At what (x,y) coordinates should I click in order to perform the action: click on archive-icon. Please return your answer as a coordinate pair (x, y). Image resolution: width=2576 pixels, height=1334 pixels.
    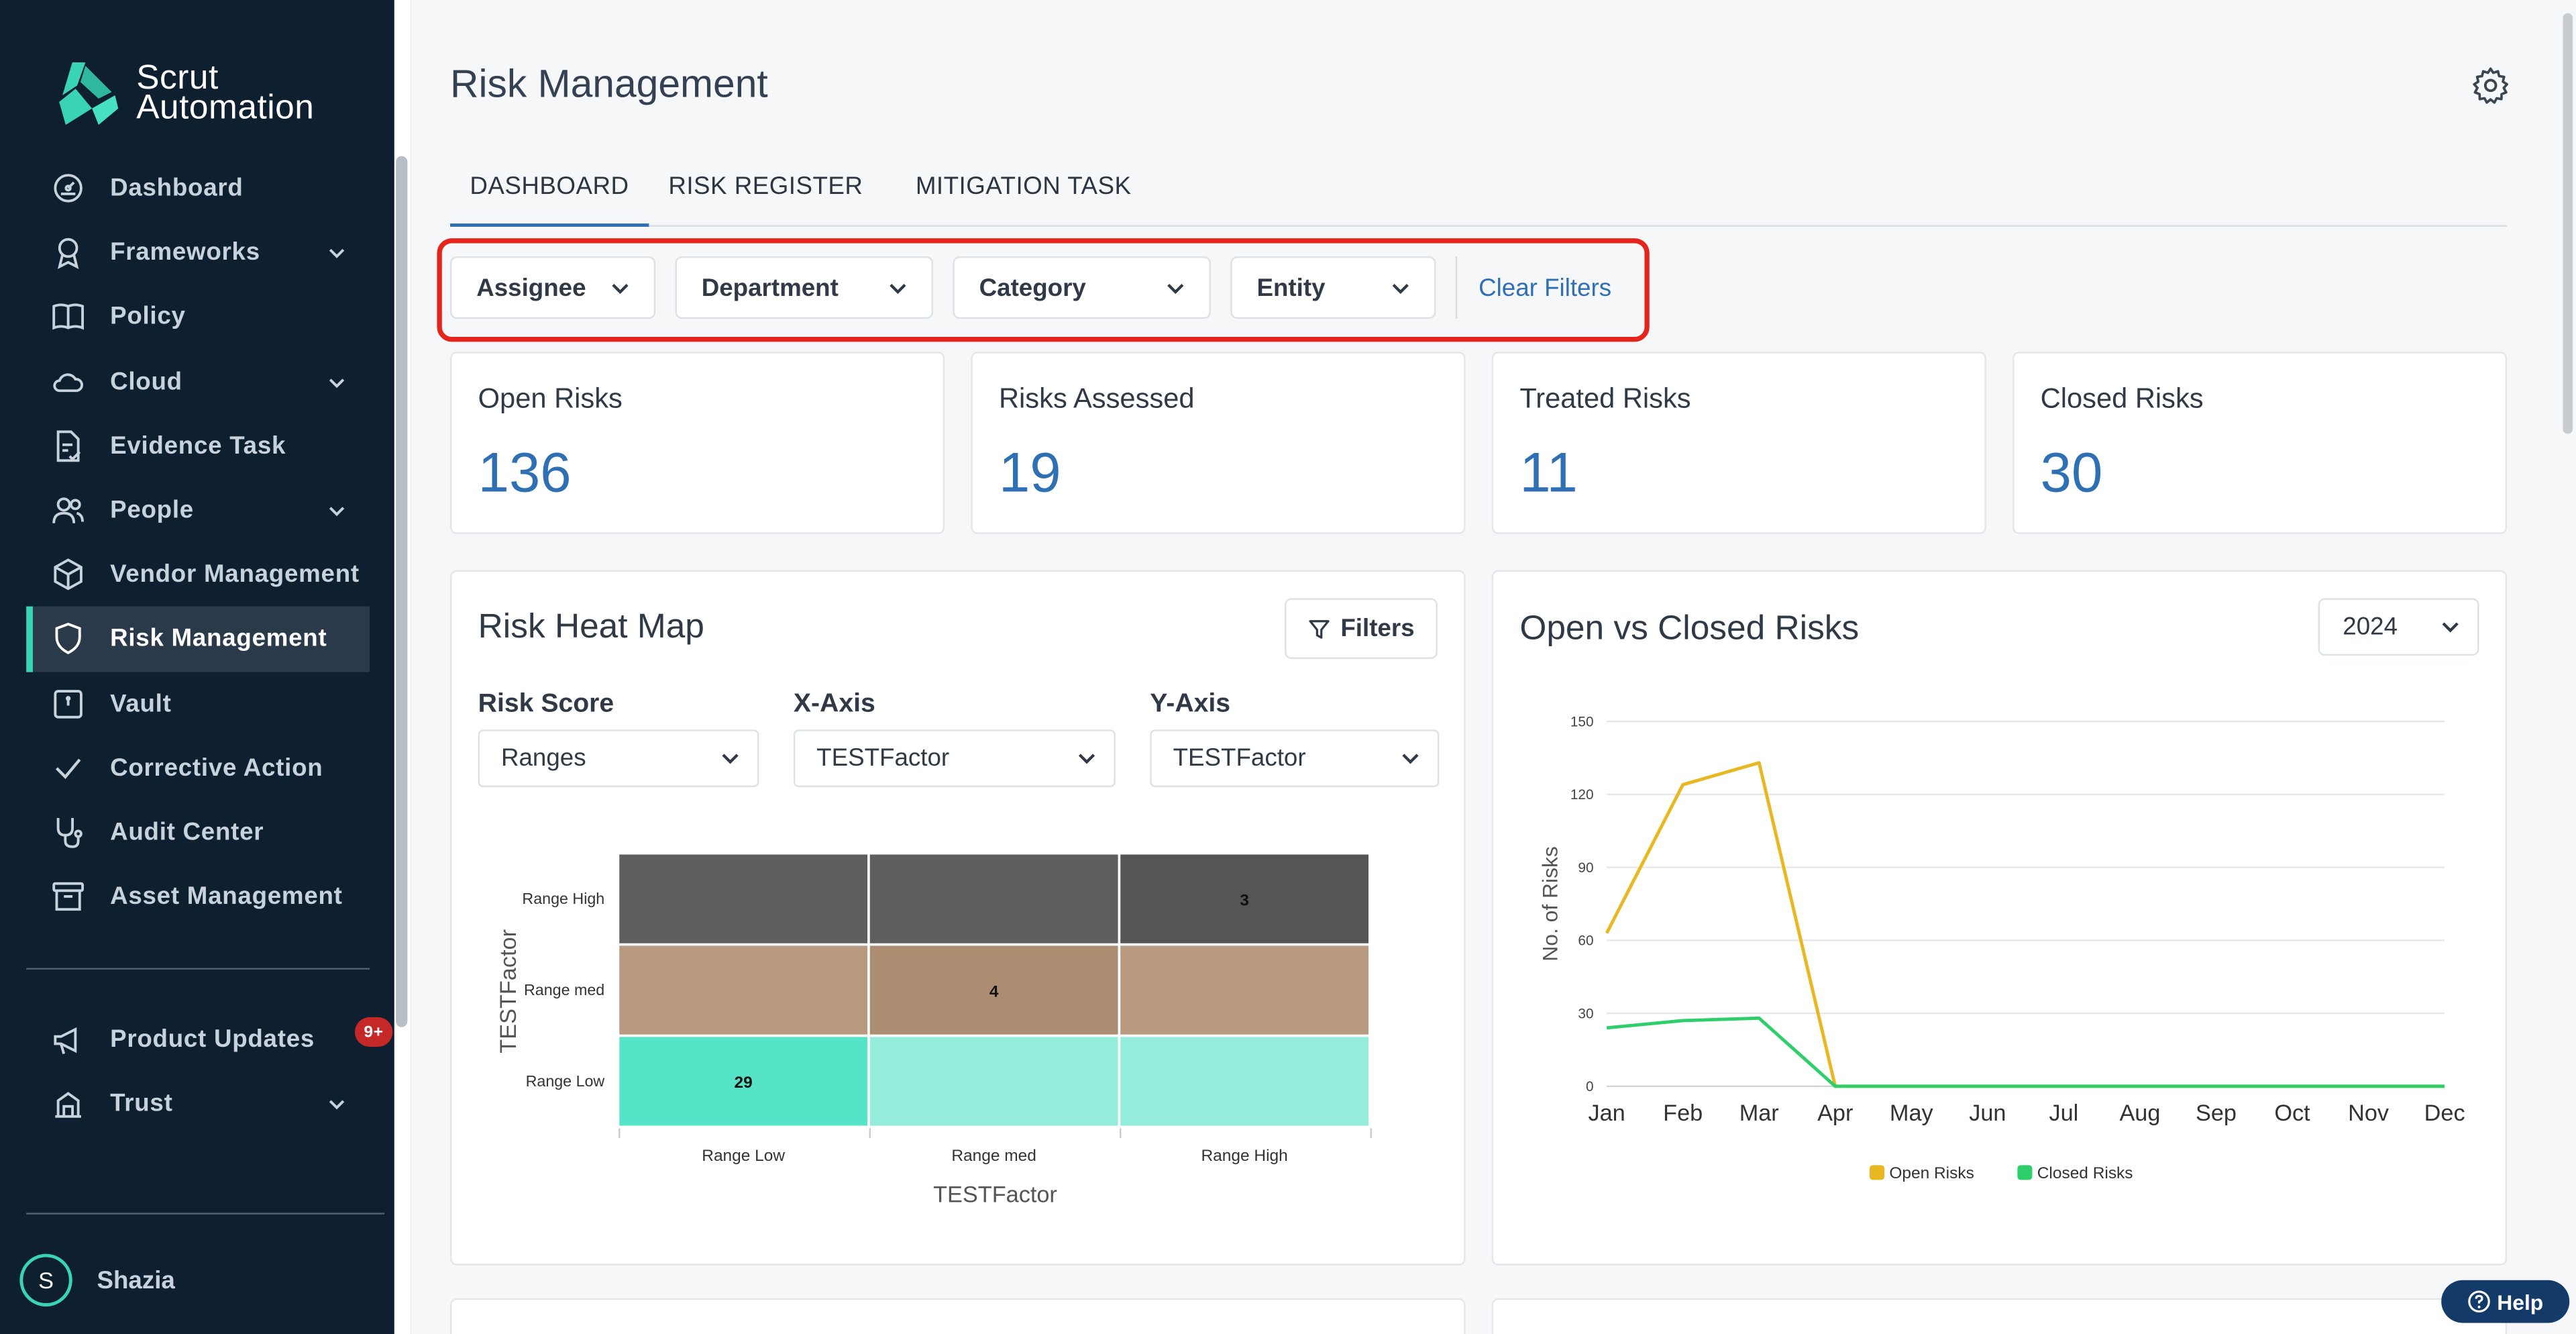
    Looking at the image, I should click on (67, 896).